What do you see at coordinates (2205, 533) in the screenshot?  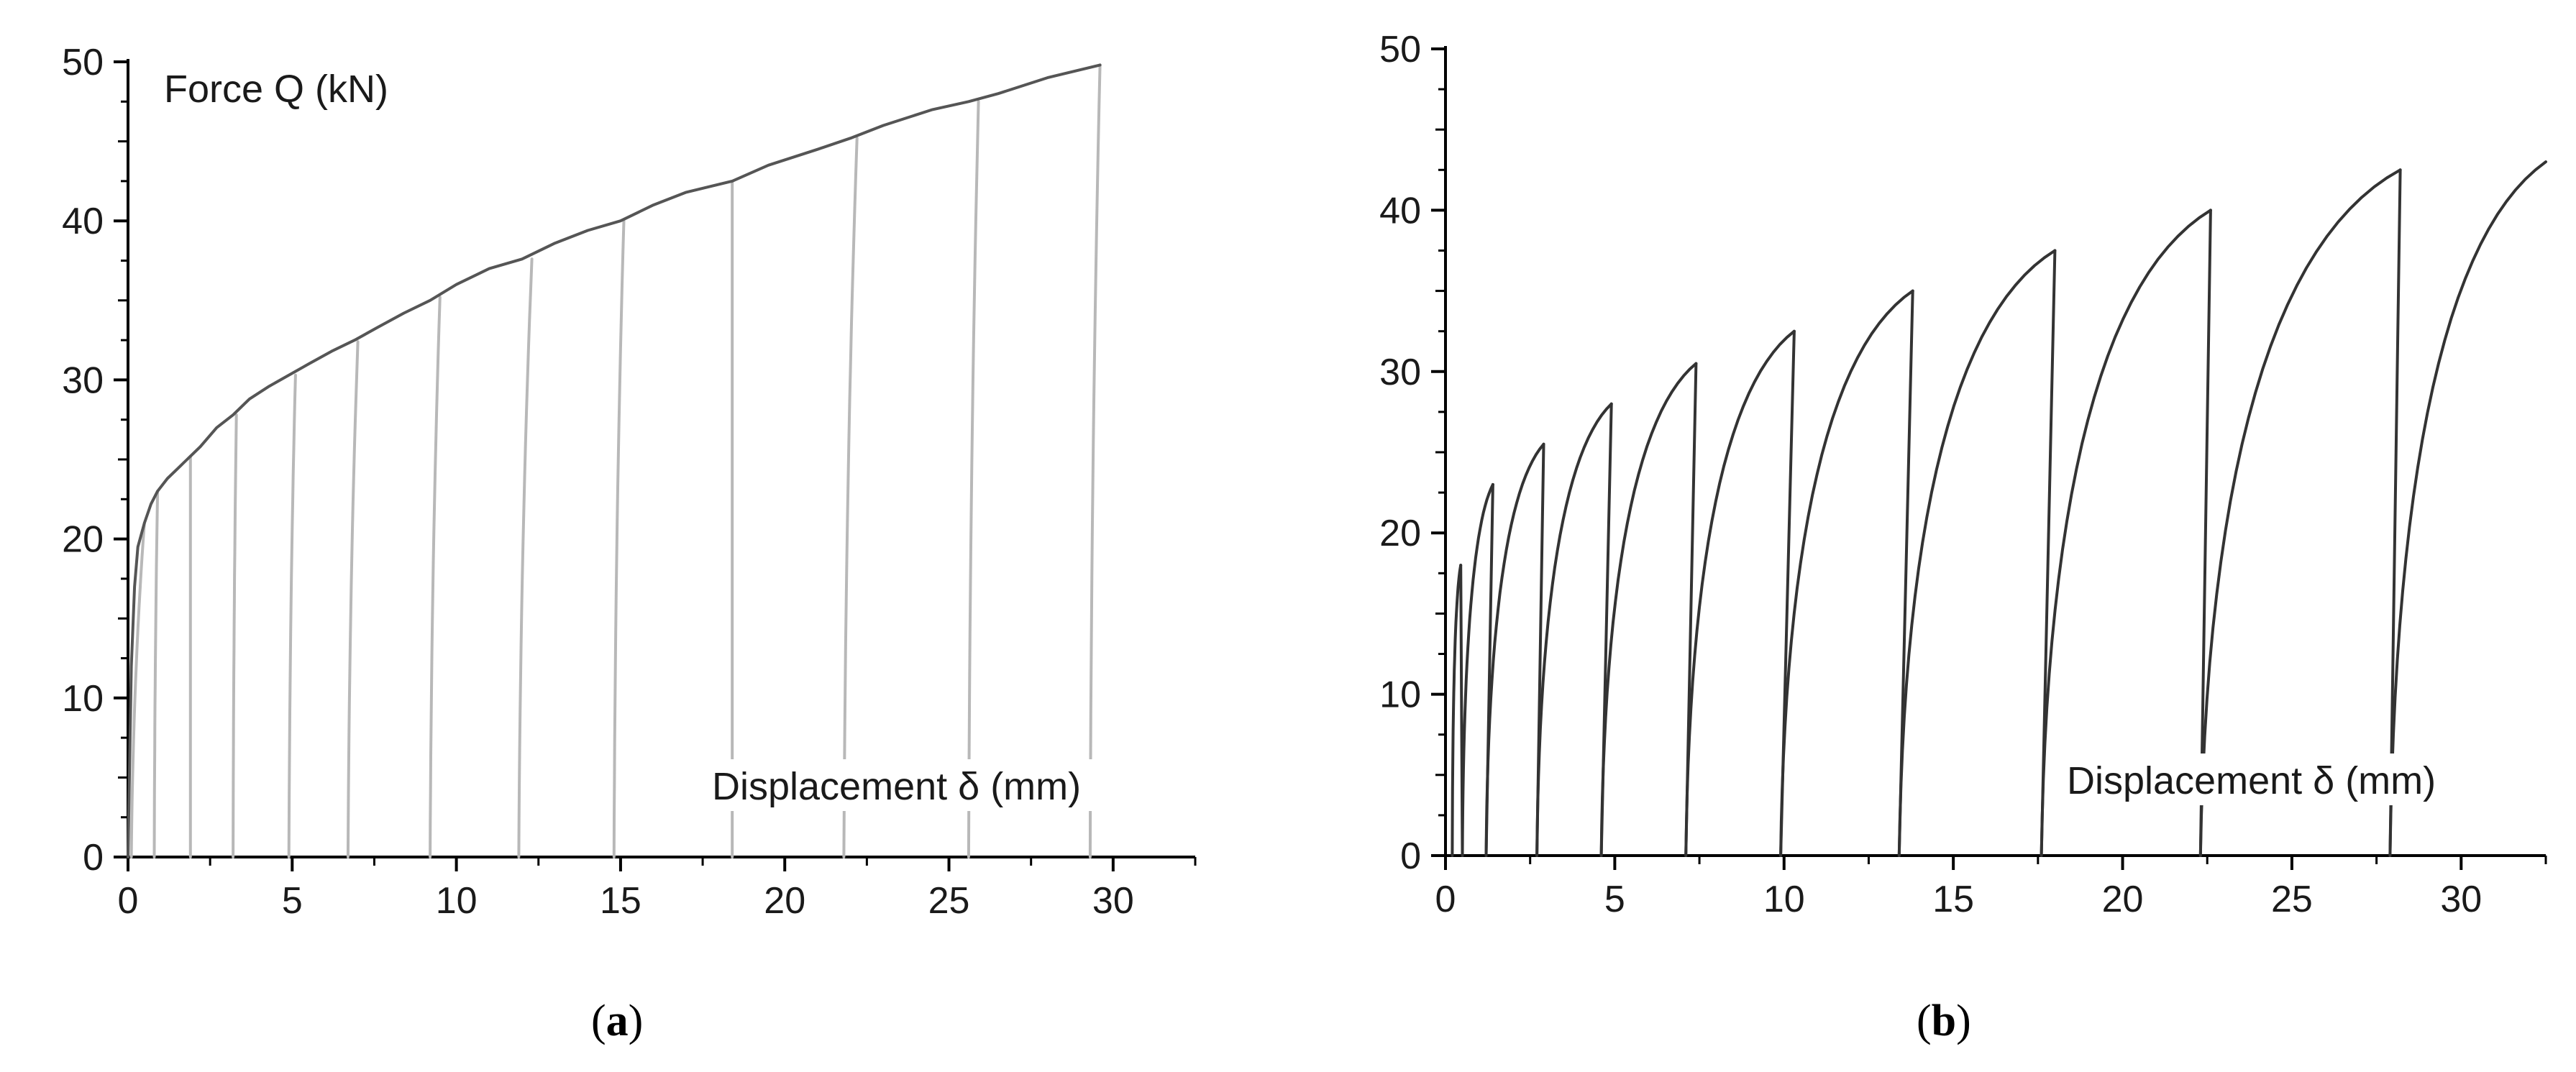 I see `unloading-line` at bounding box center [2205, 533].